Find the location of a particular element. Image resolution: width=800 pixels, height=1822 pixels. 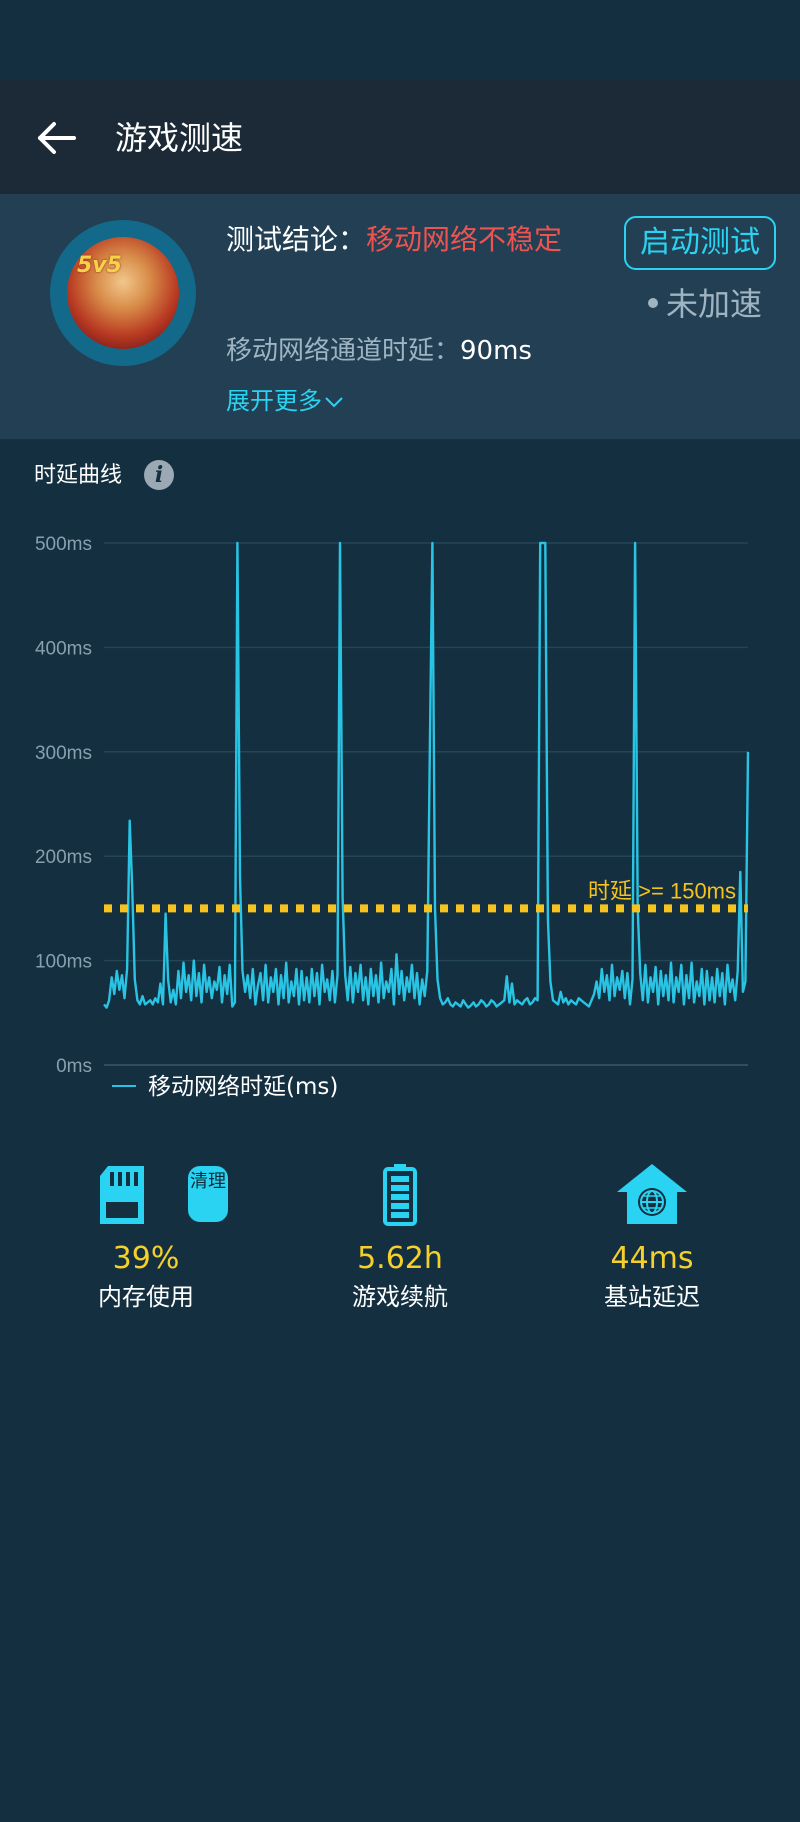

sd-card-icon is located at coordinates (122, 1195).